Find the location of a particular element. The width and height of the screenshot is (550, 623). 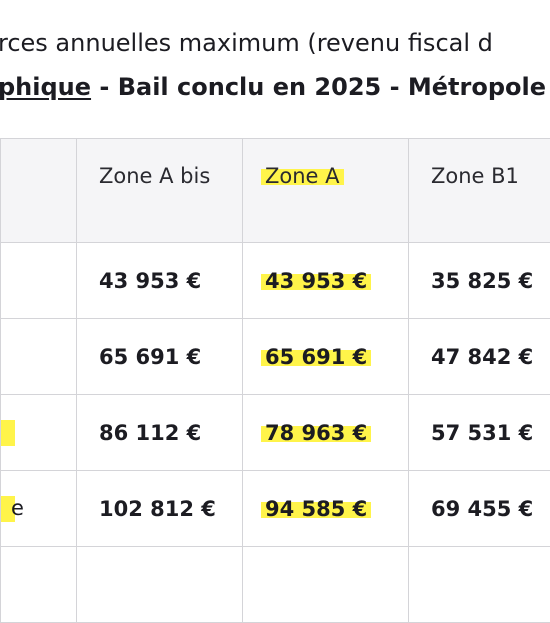

value-zone-a: 65 691 € is located at coordinates (326, 357).